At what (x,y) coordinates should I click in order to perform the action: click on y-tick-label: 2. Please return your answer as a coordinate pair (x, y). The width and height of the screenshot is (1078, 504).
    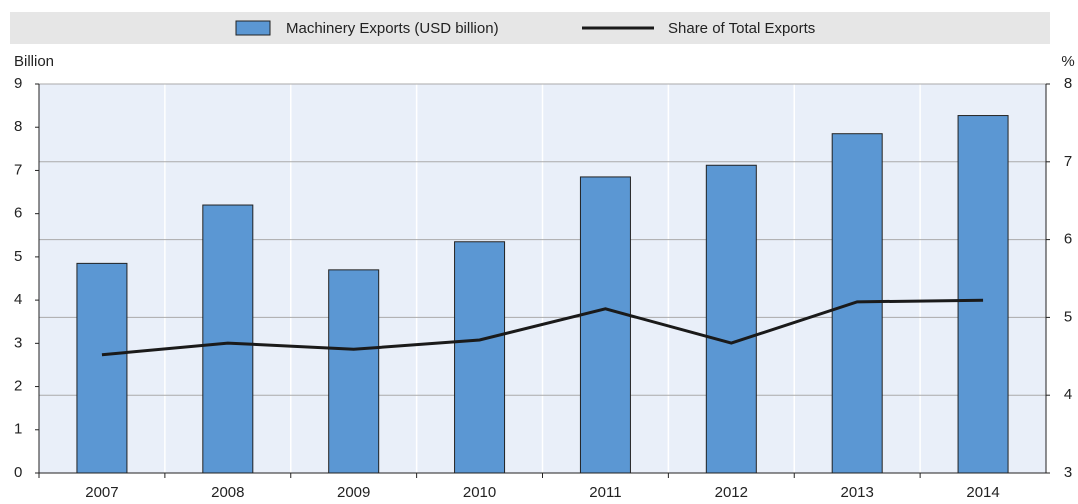
    Looking at the image, I should click on (18, 386).